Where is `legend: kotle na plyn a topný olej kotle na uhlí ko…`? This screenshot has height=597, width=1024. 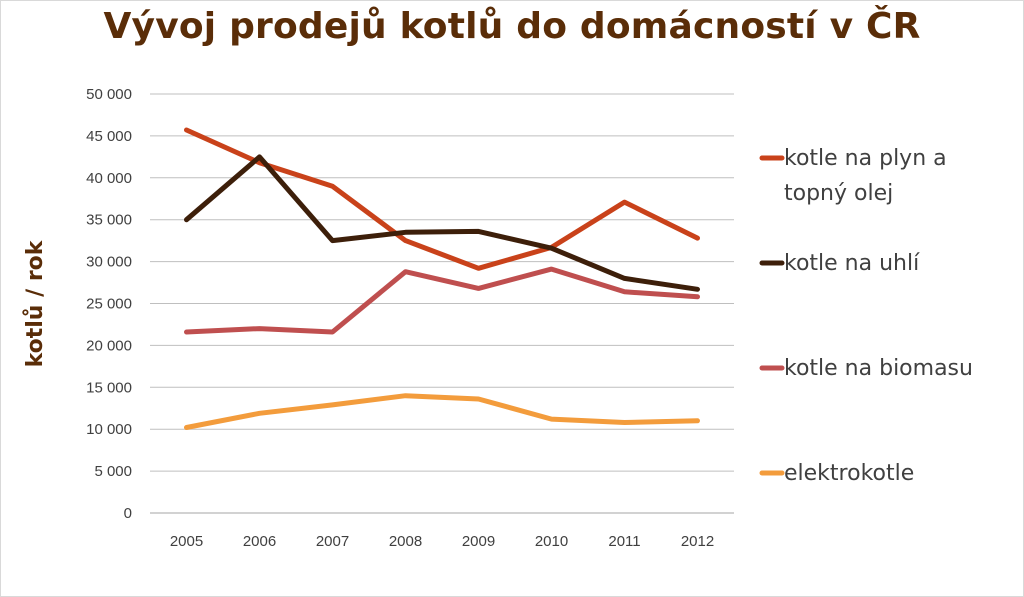 legend: kotle na plyn a topný olej kotle na uhlí ko… is located at coordinates (866, 316).